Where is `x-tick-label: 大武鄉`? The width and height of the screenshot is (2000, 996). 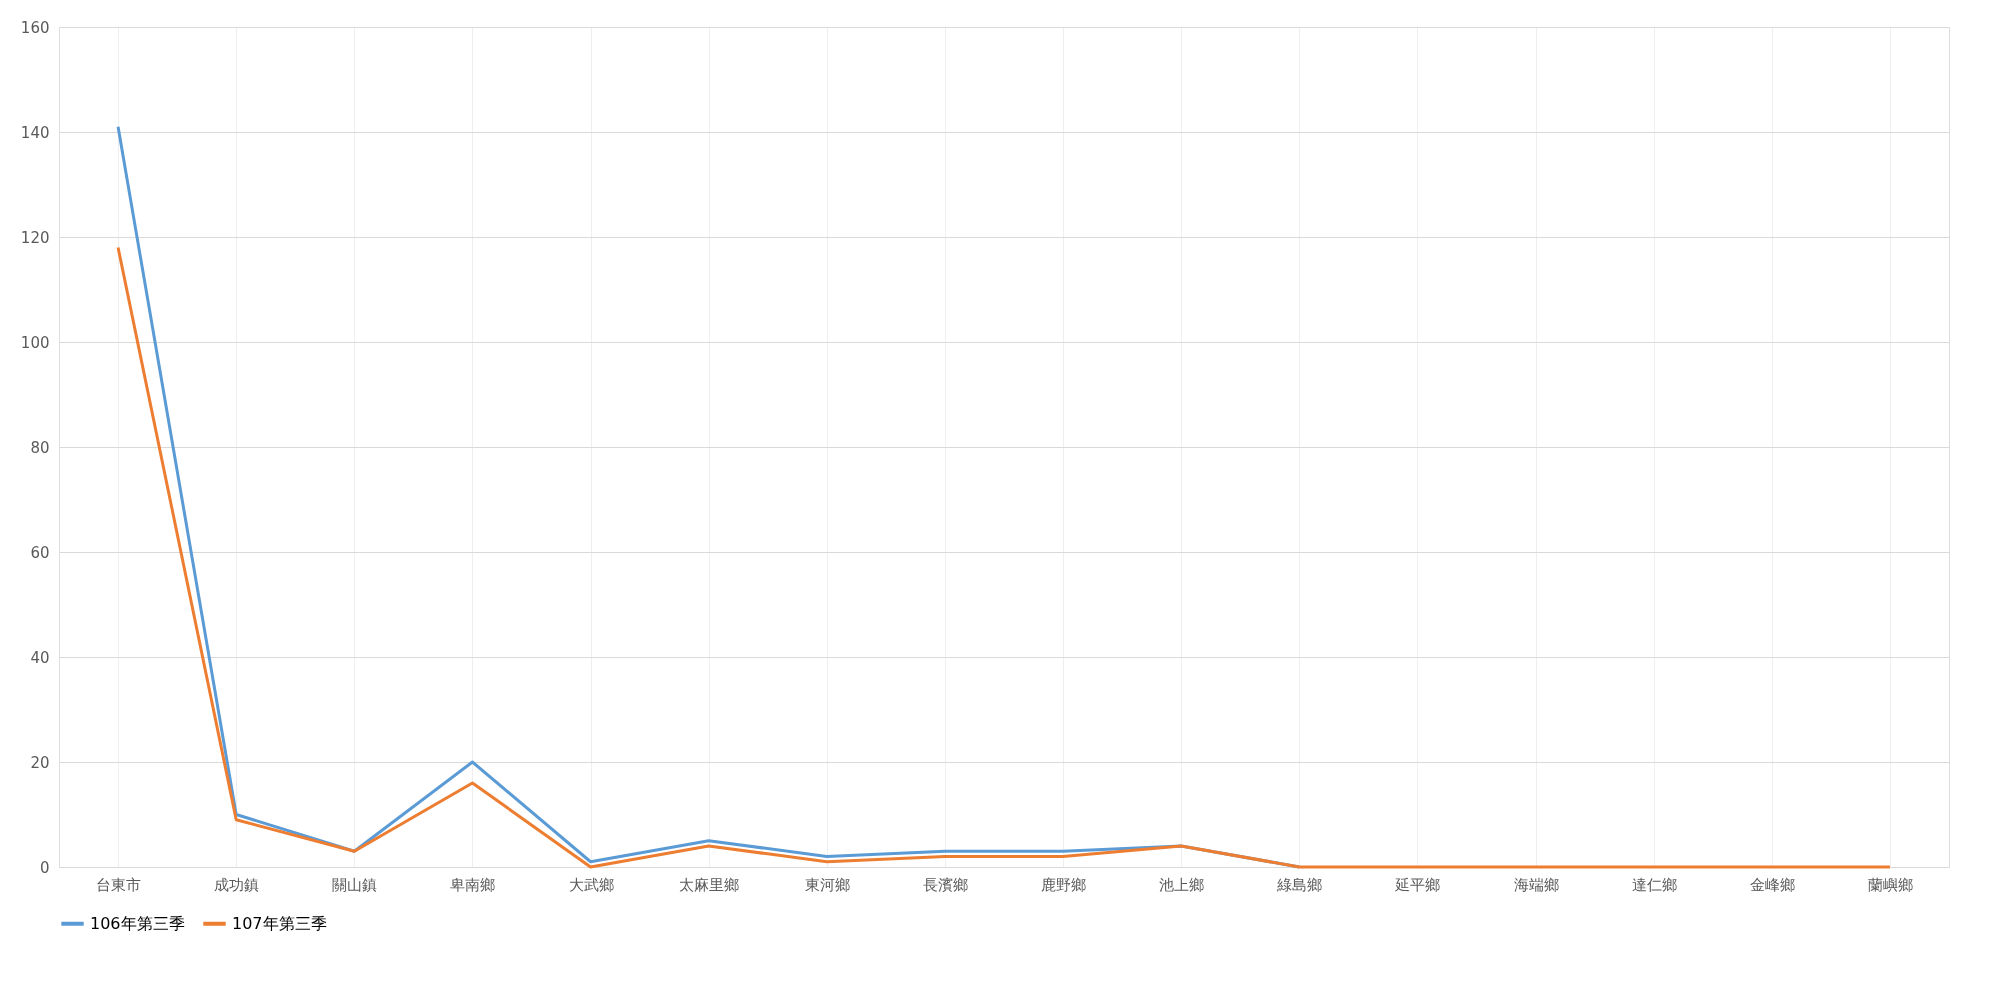
x-tick-label: 大武鄉 is located at coordinates (591, 884).